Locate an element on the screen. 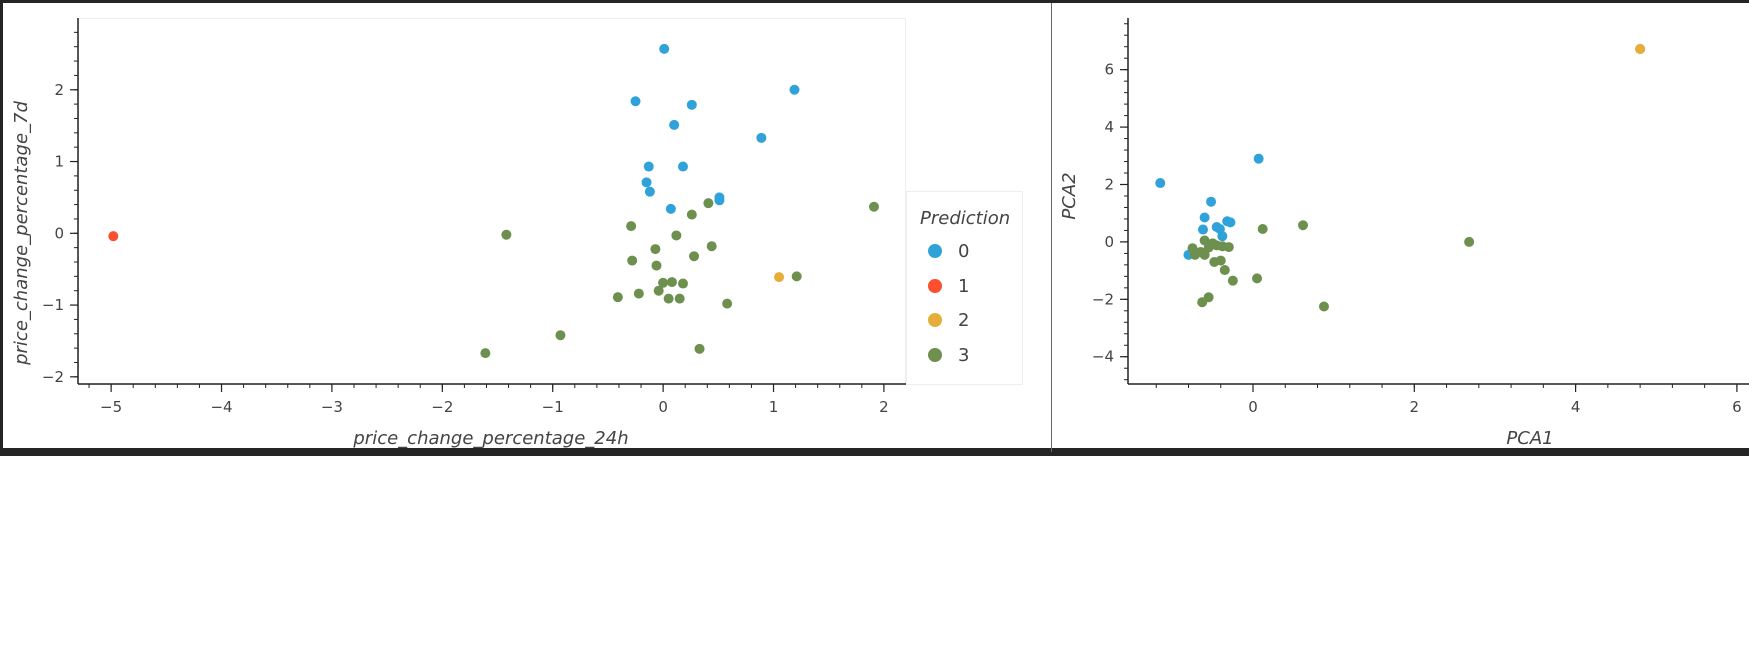 The image size is (1749, 648). x-tick-label: 4 is located at coordinates (1576, 407).